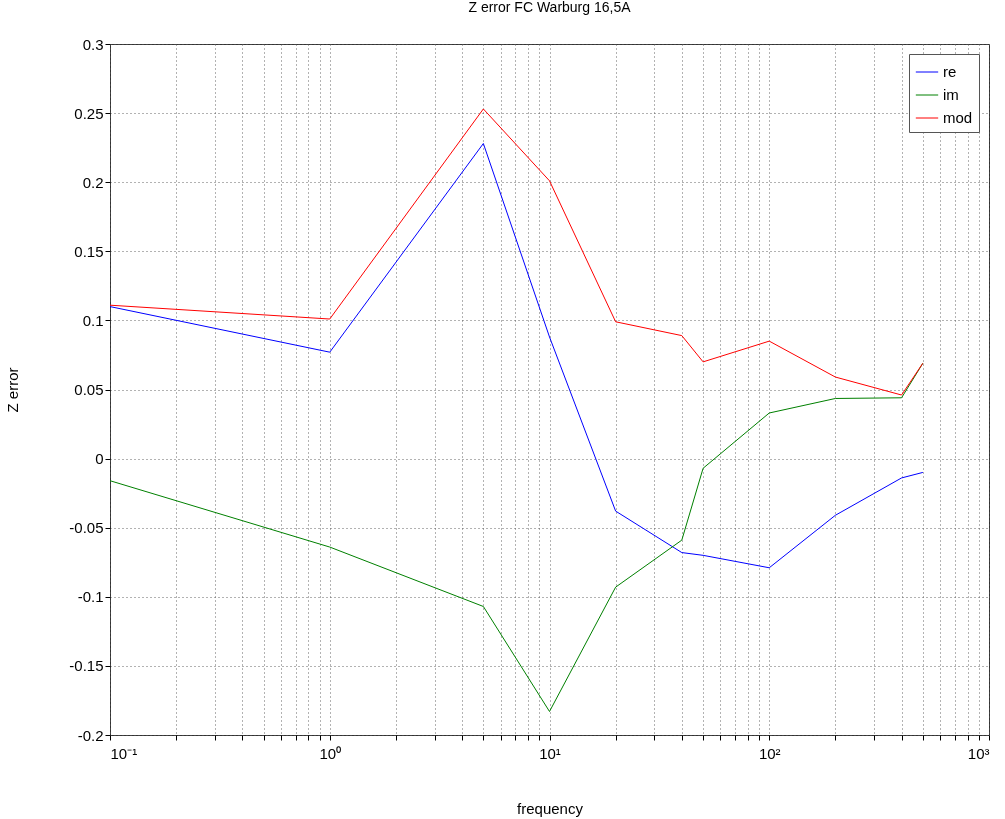  I want to click on legend-label: mod, so click(958, 117).